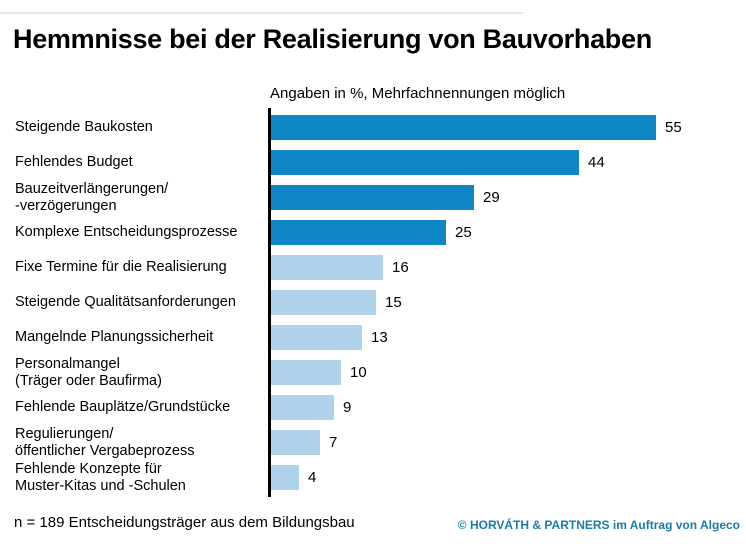 The image size is (746, 547). What do you see at coordinates (463, 232) in the screenshot?
I see `value-label: 25` at bounding box center [463, 232].